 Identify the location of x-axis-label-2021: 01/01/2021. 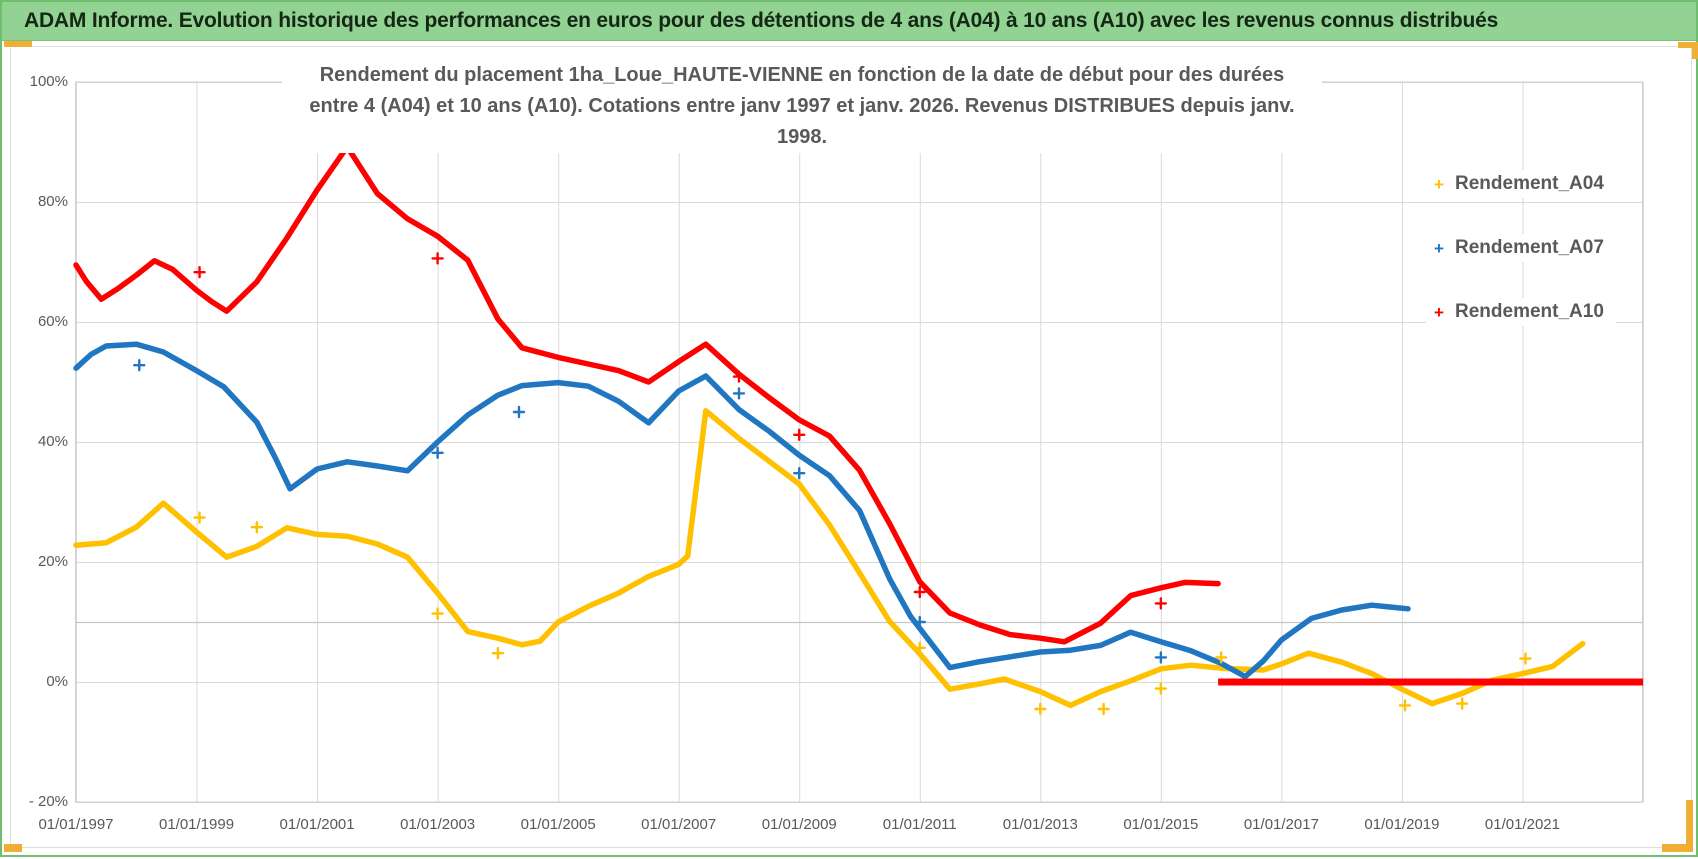
(1522, 824).